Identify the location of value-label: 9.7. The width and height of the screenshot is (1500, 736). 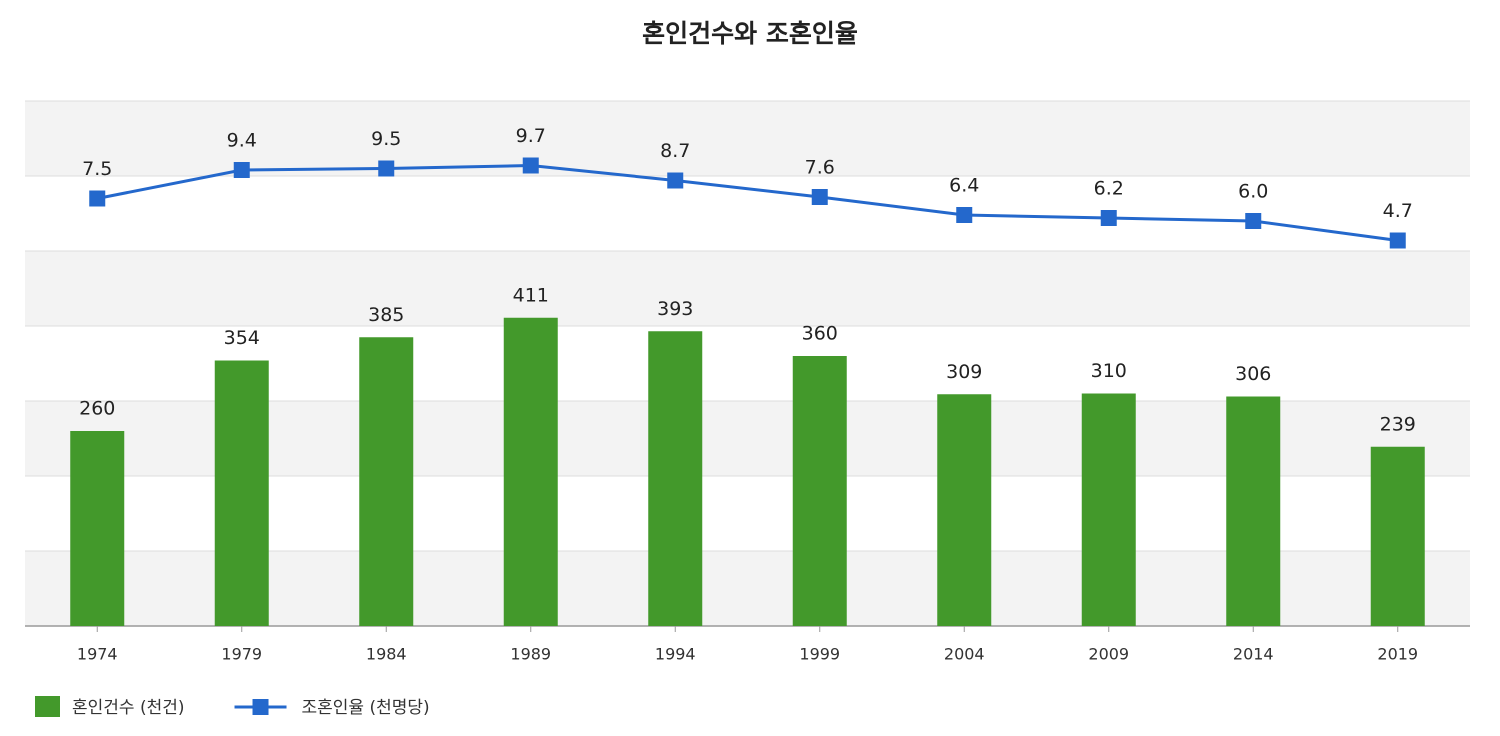
(531, 136).